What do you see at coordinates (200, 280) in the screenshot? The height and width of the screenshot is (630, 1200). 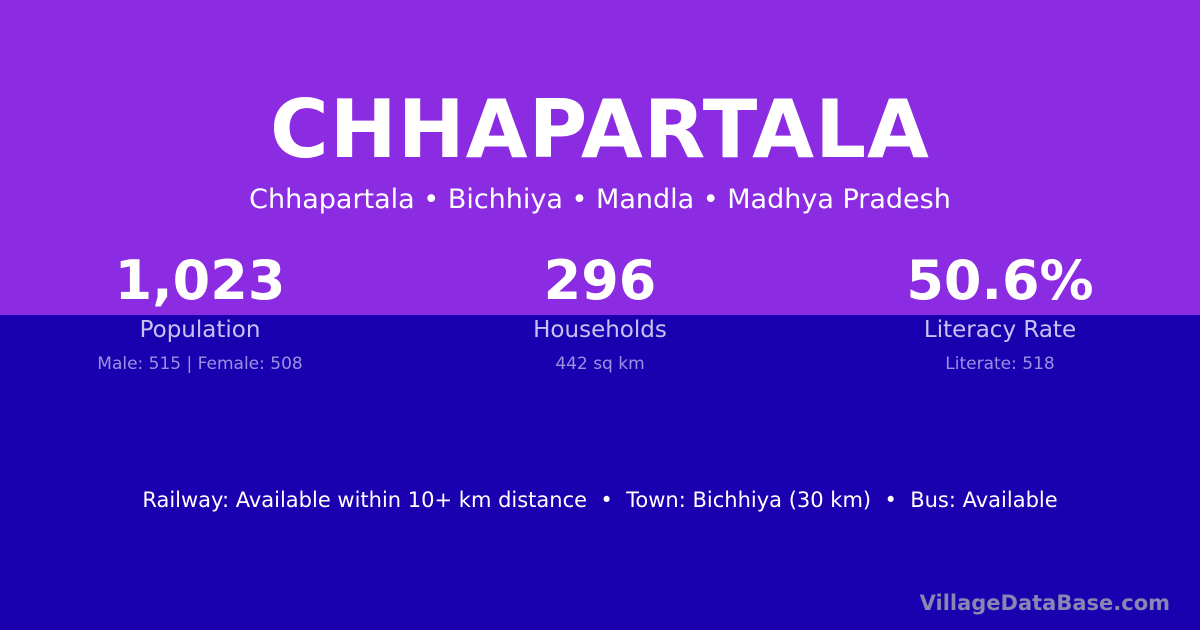 I see `stat-value: 1,023` at bounding box center [200, 280].